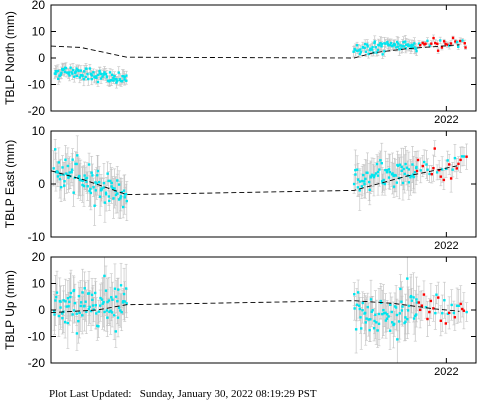 This screenshot has height=404, width=481. Describe the element at coordinates (37, 111) in the screenshot. I see `y-tick-label: -20` at that location.